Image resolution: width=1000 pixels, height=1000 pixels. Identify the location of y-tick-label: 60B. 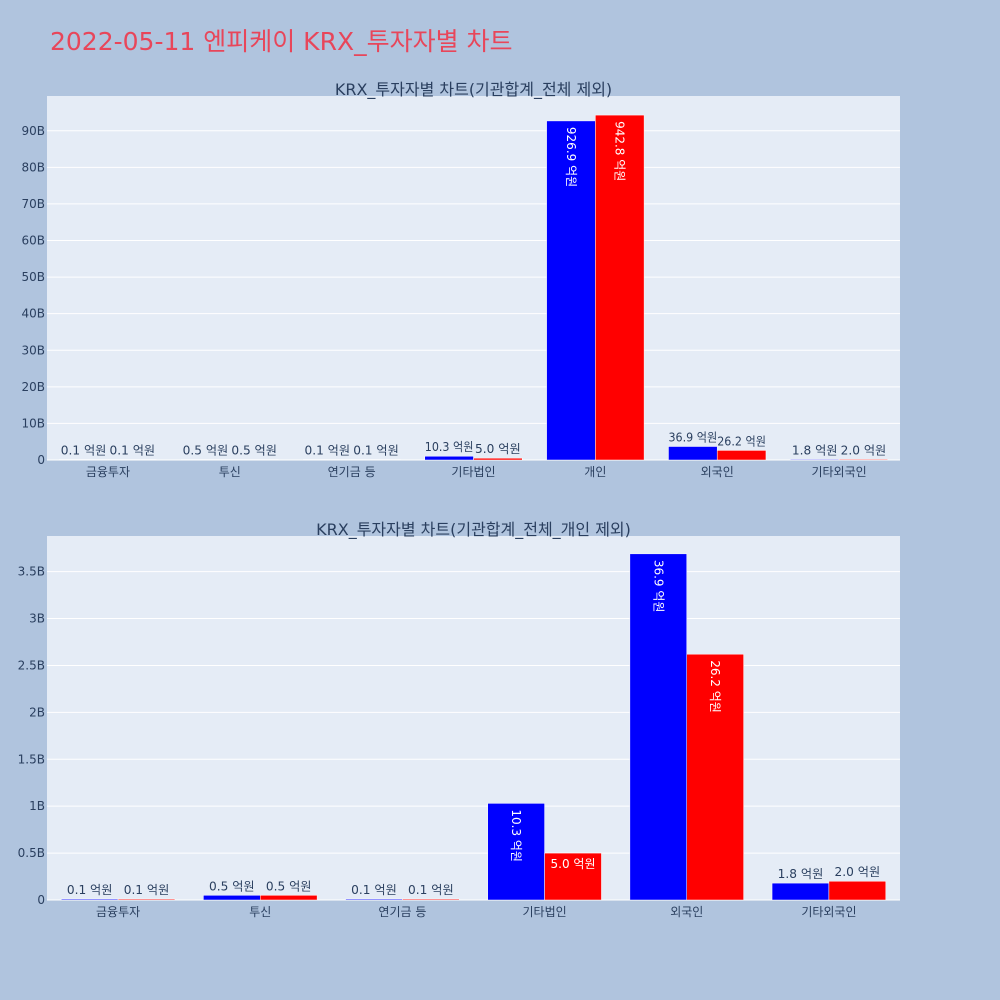
(33, 241).